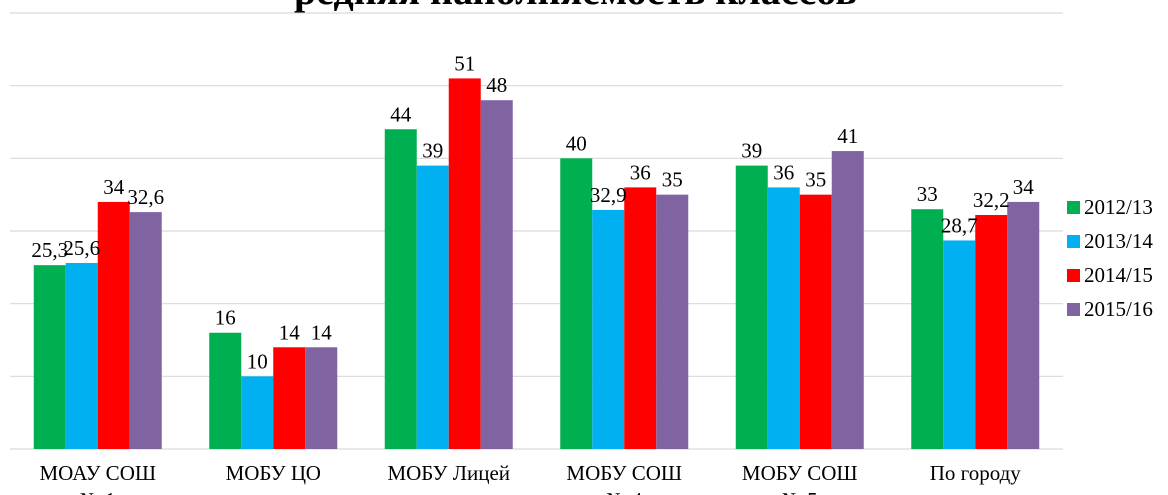  Describe the element at coordinates (575, 6) in the screenshot. I see `chart-title-fragment: редняя наполняемость классов` at that location.